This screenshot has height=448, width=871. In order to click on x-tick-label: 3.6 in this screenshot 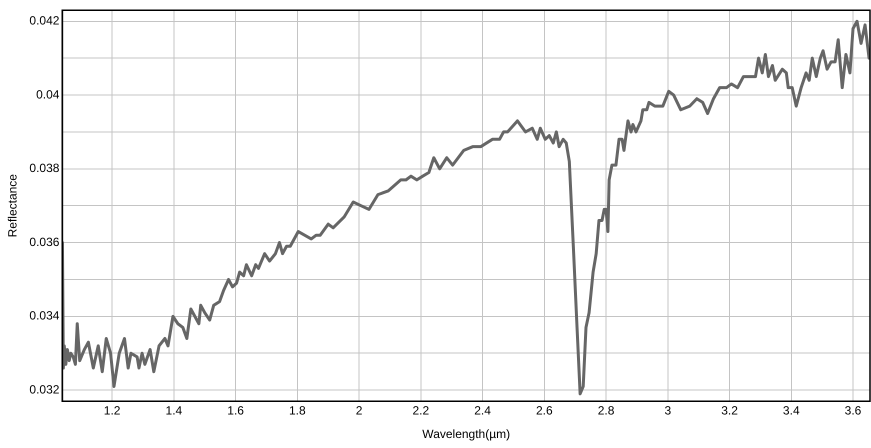, I will do `click(853, 411)`.